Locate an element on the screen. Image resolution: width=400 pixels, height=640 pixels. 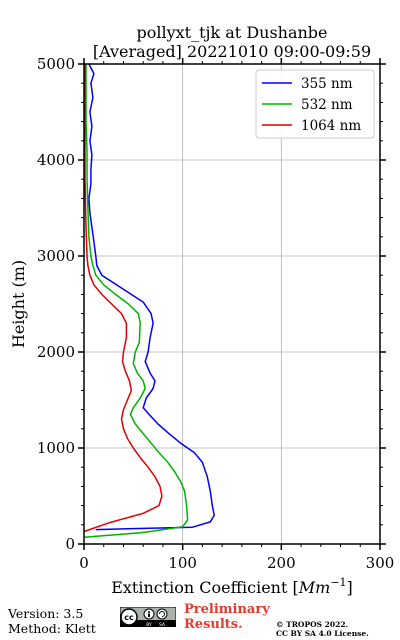
cc-by-sa-icon: cc BY SA is located at coordinates (148, 618).